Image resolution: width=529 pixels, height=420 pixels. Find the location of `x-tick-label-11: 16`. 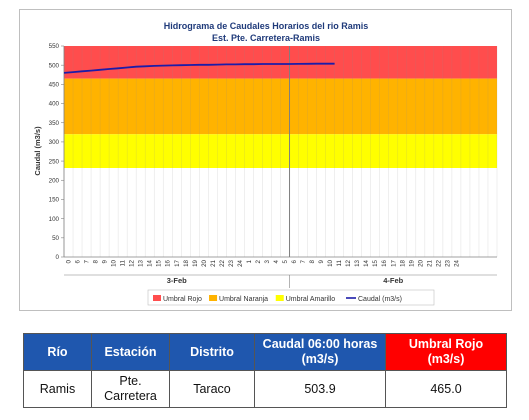

x-tick-label-11: 16 is located at coordinates (168, 262).